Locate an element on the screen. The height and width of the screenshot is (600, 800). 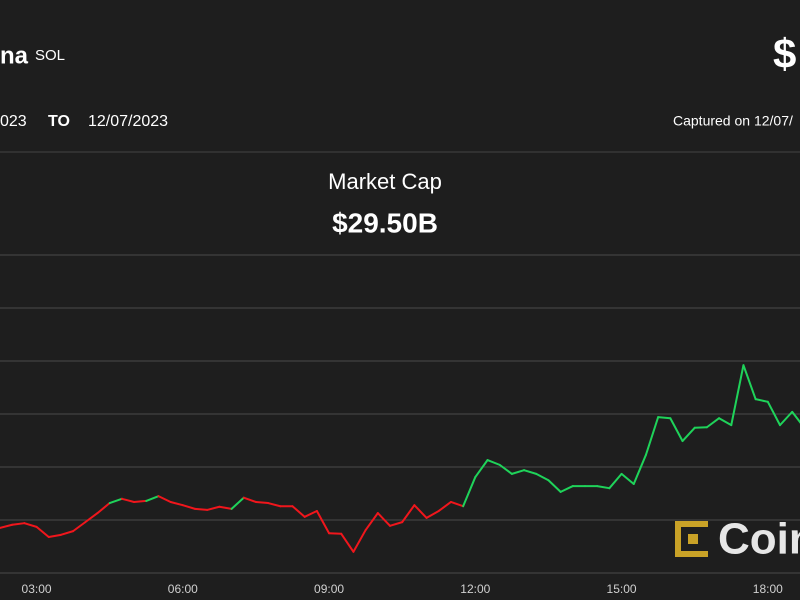
date-from: 023 is located at coordinates (13, 121).